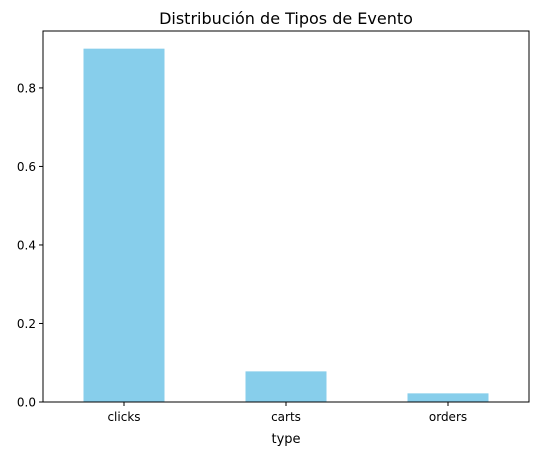 Image resolution: width=547 pixels, height=455 pixels. What do you see at coordinates (286, 18) in the screenshot?
I see `chart-title: Distribución de Tipos de Evento` at bounding box center [286, 18].